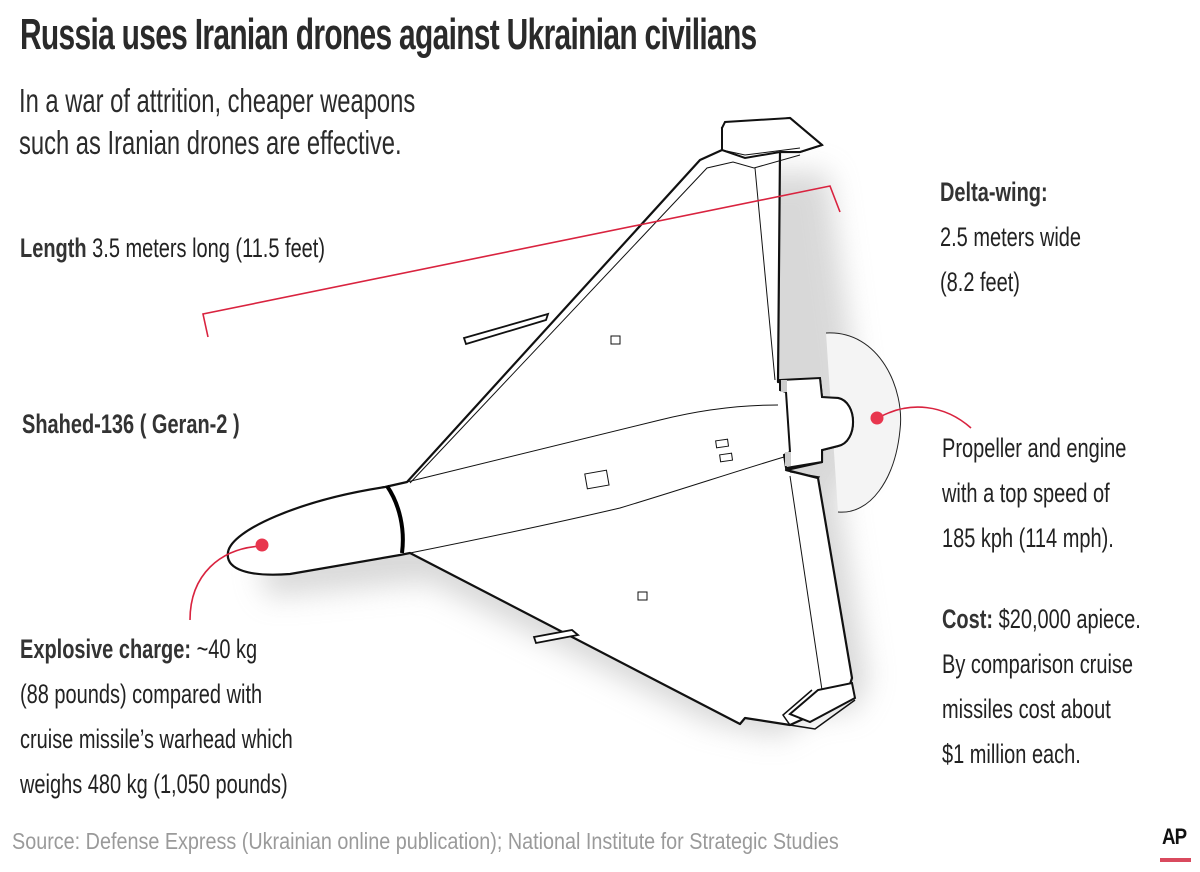 Image resolution: width=1200 pixels, height=872 pixels. Describe the element at coordinates (131, 424) in the screenshot. I see `drone-name: Shahed-136 ( Geran-2 )` at that location.